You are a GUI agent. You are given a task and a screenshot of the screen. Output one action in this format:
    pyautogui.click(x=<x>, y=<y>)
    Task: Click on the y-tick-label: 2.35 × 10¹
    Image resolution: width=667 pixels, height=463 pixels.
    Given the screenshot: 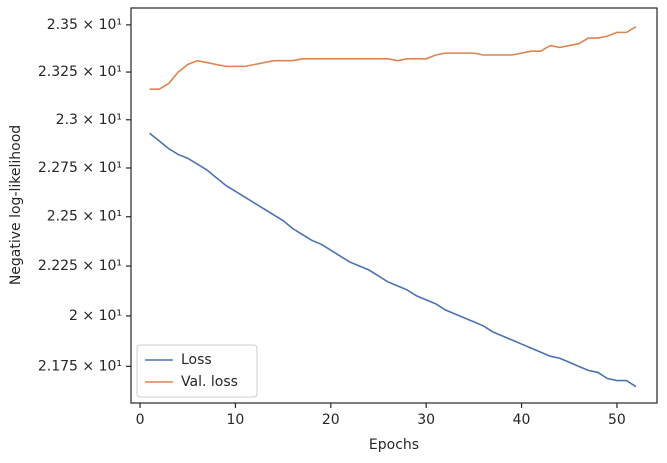 What is the action you would take?
    pyautogui.click(x=84, y=25)
    